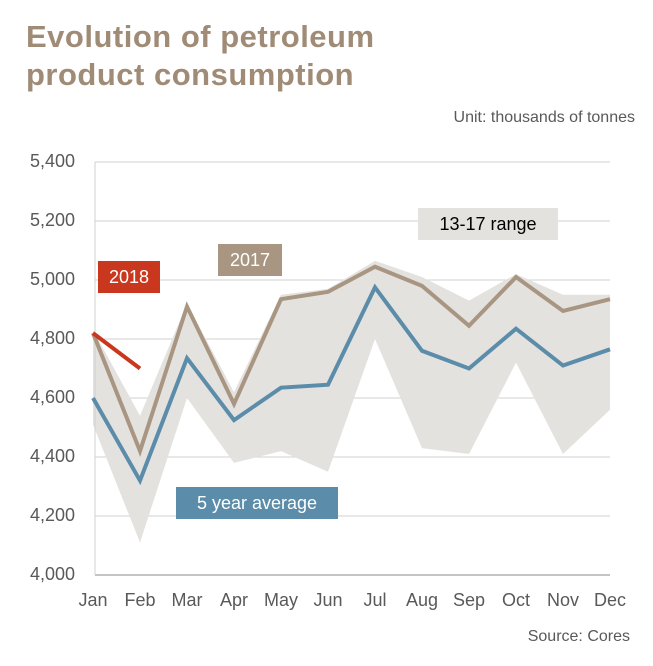  What do you see at coordinates (234, 600) in the screenshot?
I see `x-tick-label: Apr` at bounding box center [234, 600].